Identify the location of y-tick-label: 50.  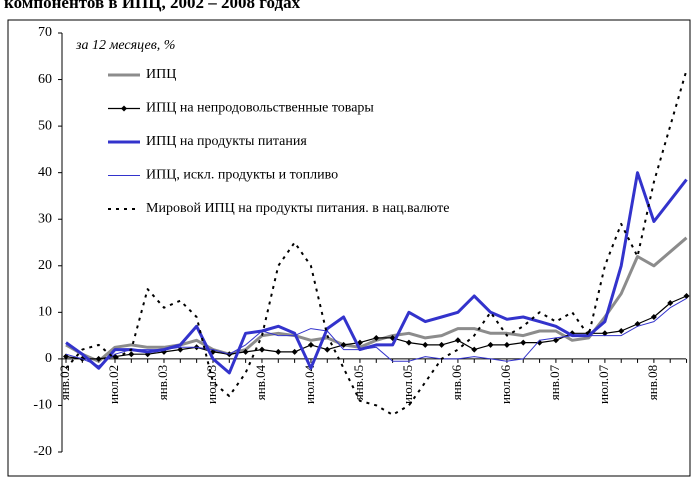
(45, 125).